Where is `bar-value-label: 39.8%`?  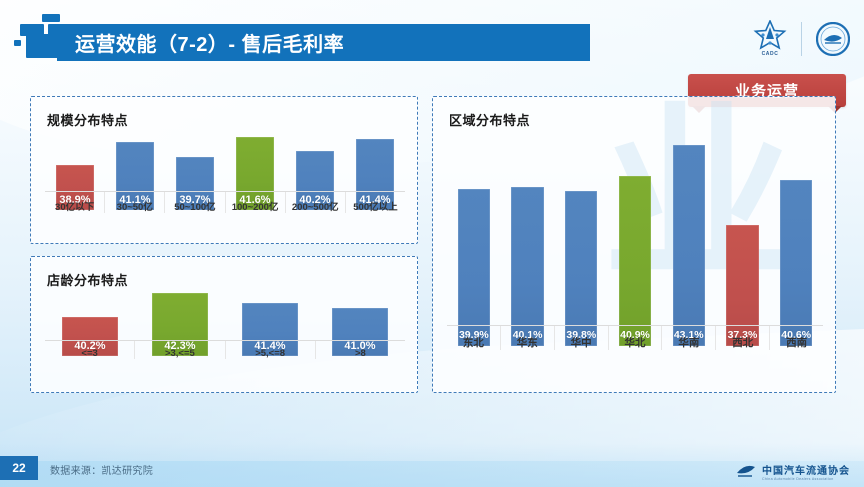
bar-value-label: 39.8% is located at coordinates (581, 335).